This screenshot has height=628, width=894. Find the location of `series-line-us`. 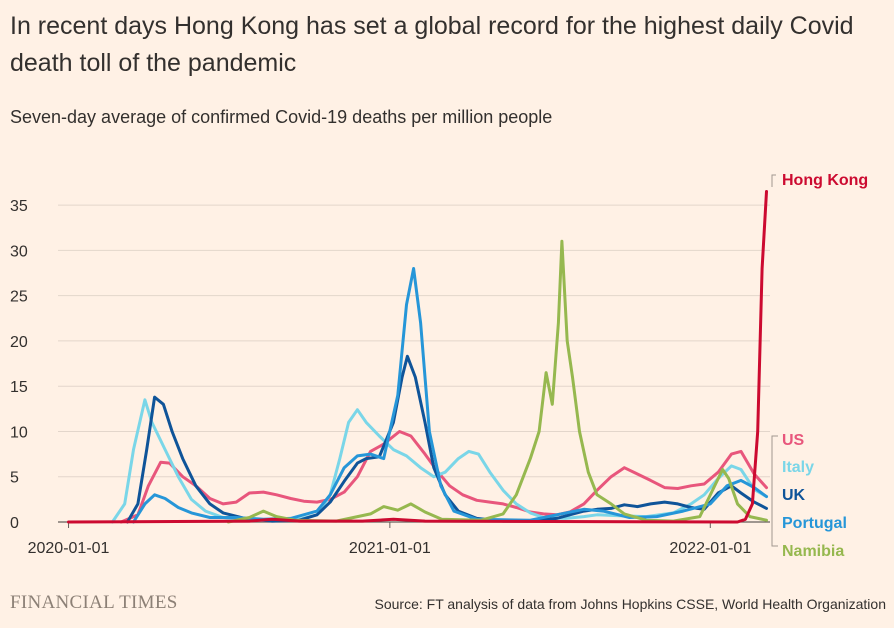

series-line-us is located at coordinates (443, 477).